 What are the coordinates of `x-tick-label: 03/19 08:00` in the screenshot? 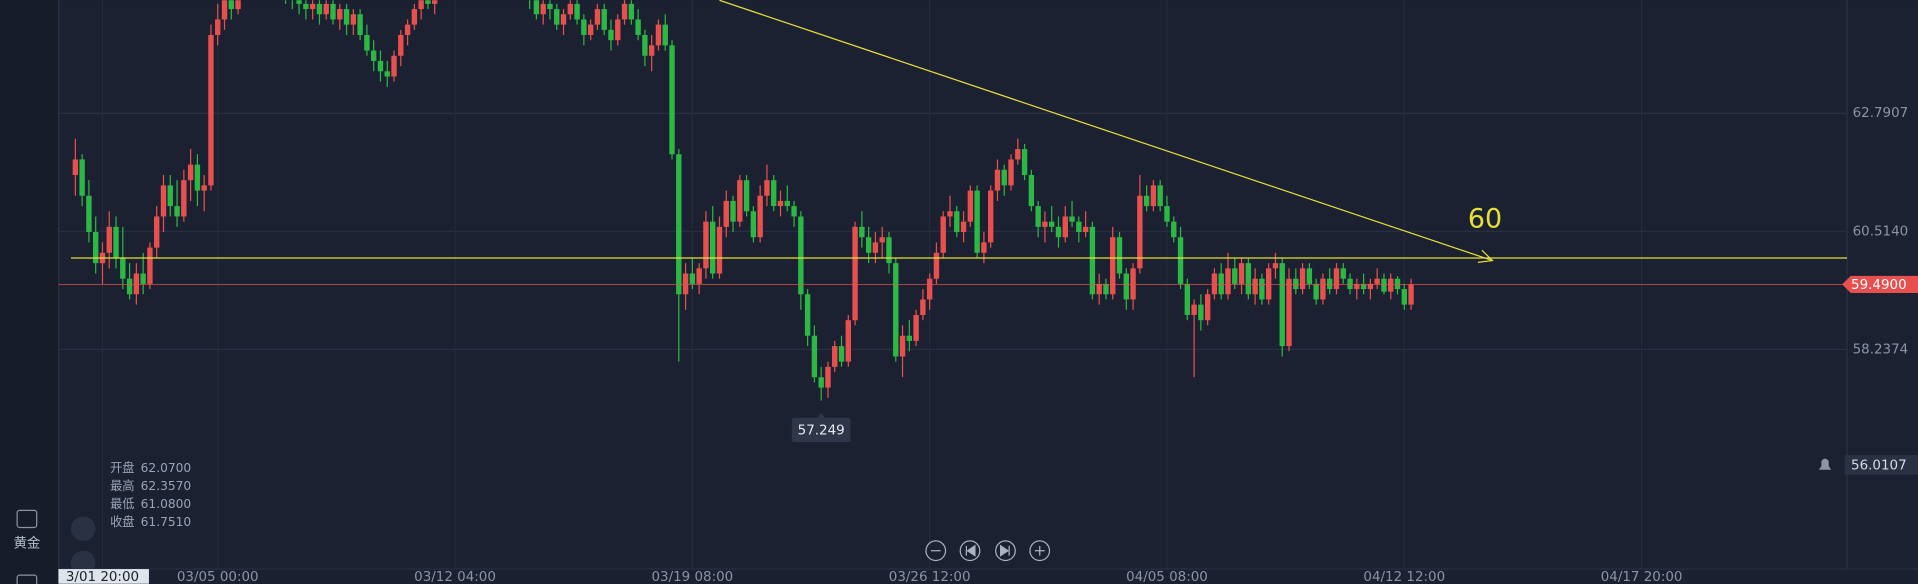 It's located at (692, 577).